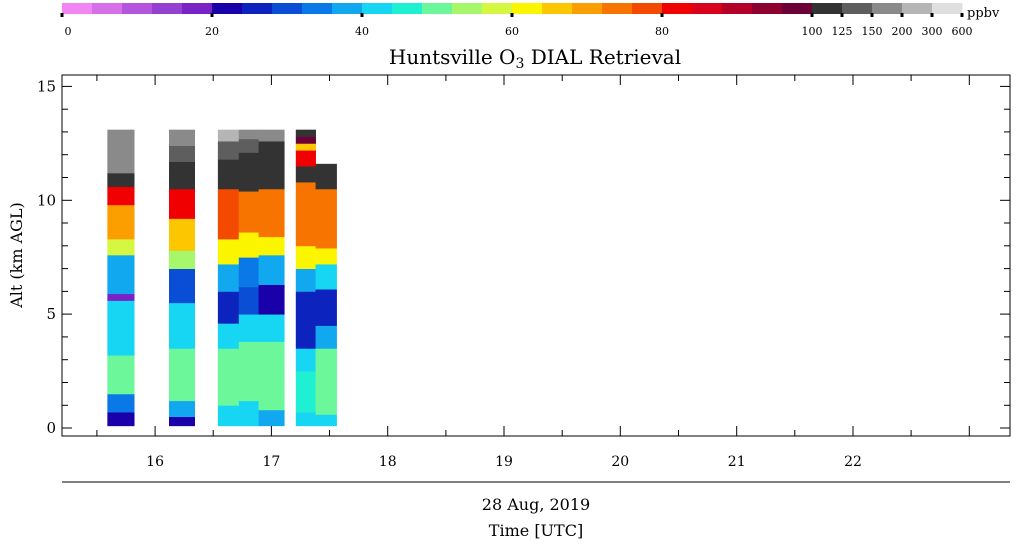 The height and width of the screenshot is (548, 1018). I want to click on y-tick-label: 10, so click(46, 200).